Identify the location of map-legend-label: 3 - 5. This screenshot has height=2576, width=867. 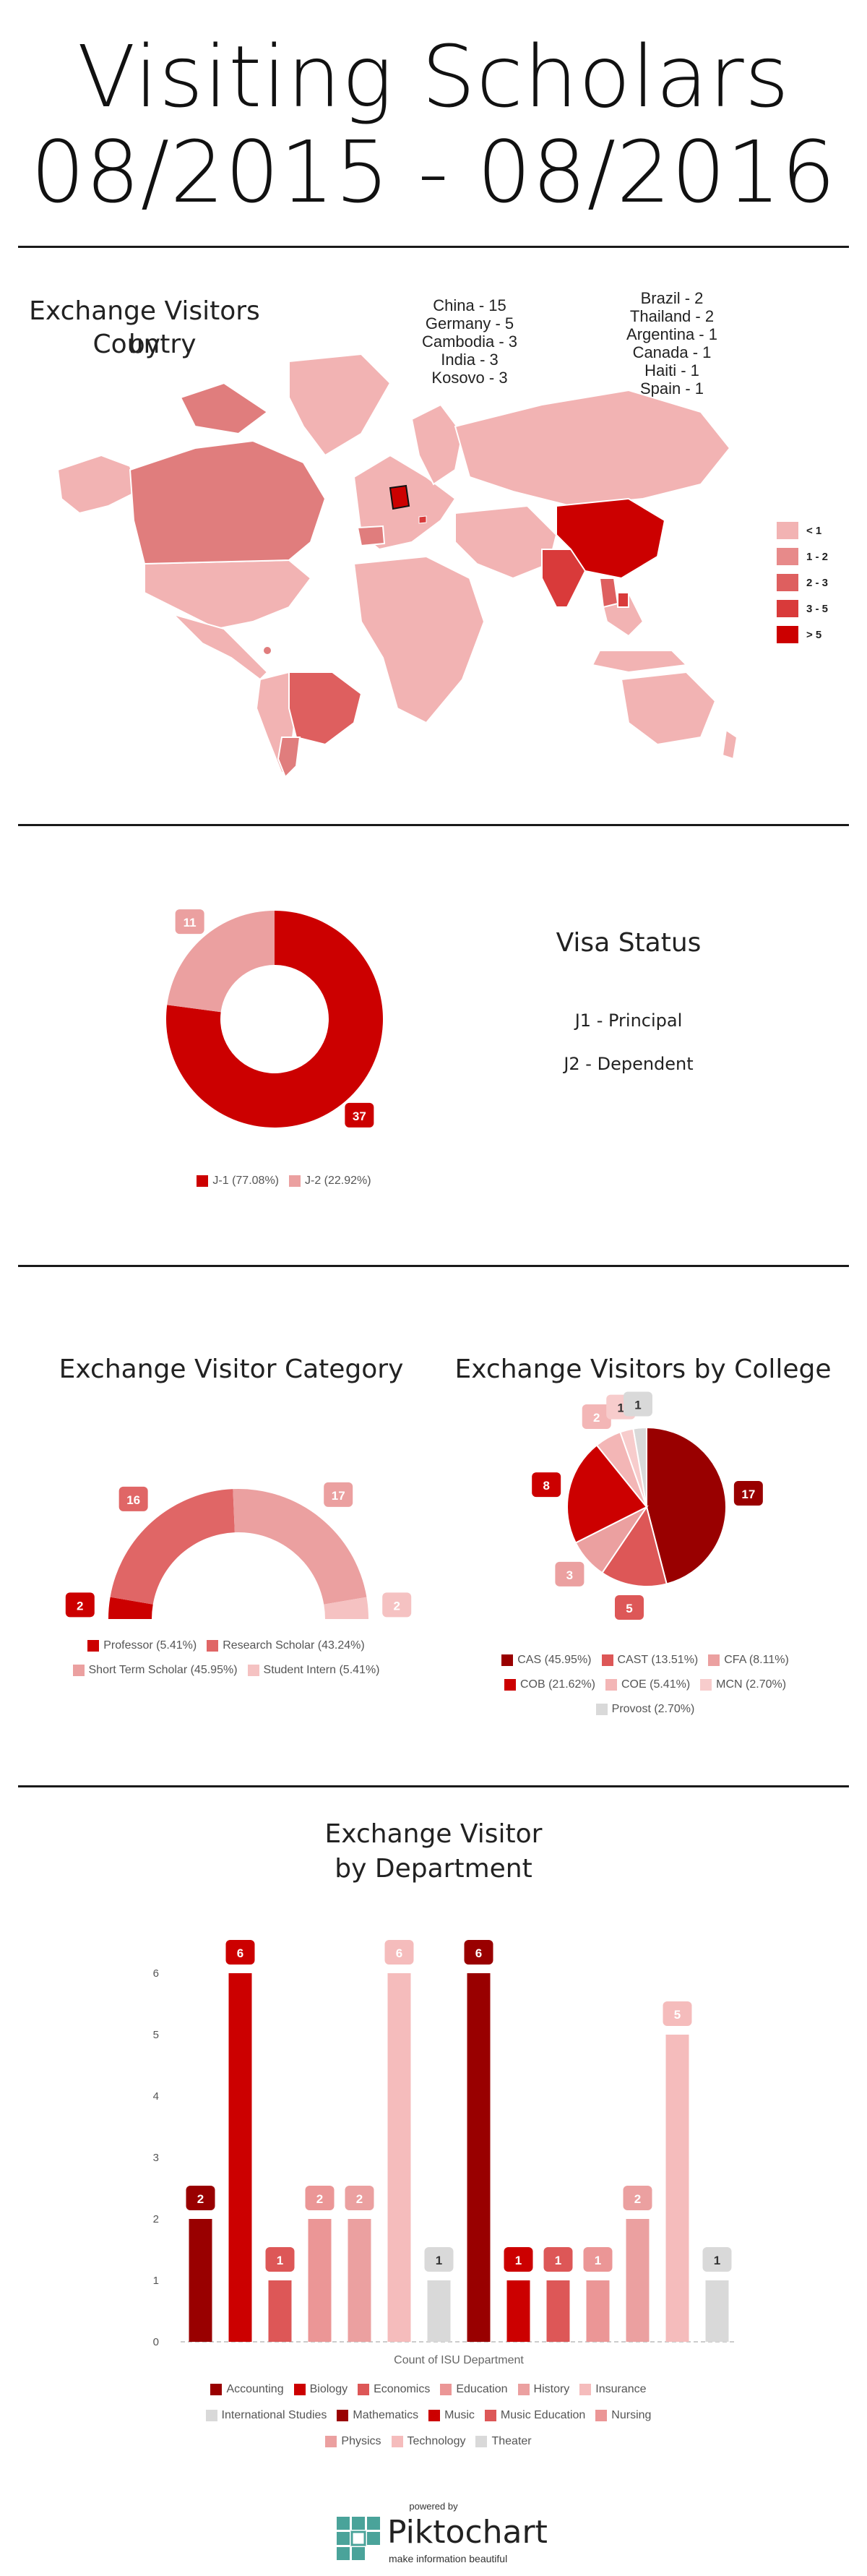
(817, 609).